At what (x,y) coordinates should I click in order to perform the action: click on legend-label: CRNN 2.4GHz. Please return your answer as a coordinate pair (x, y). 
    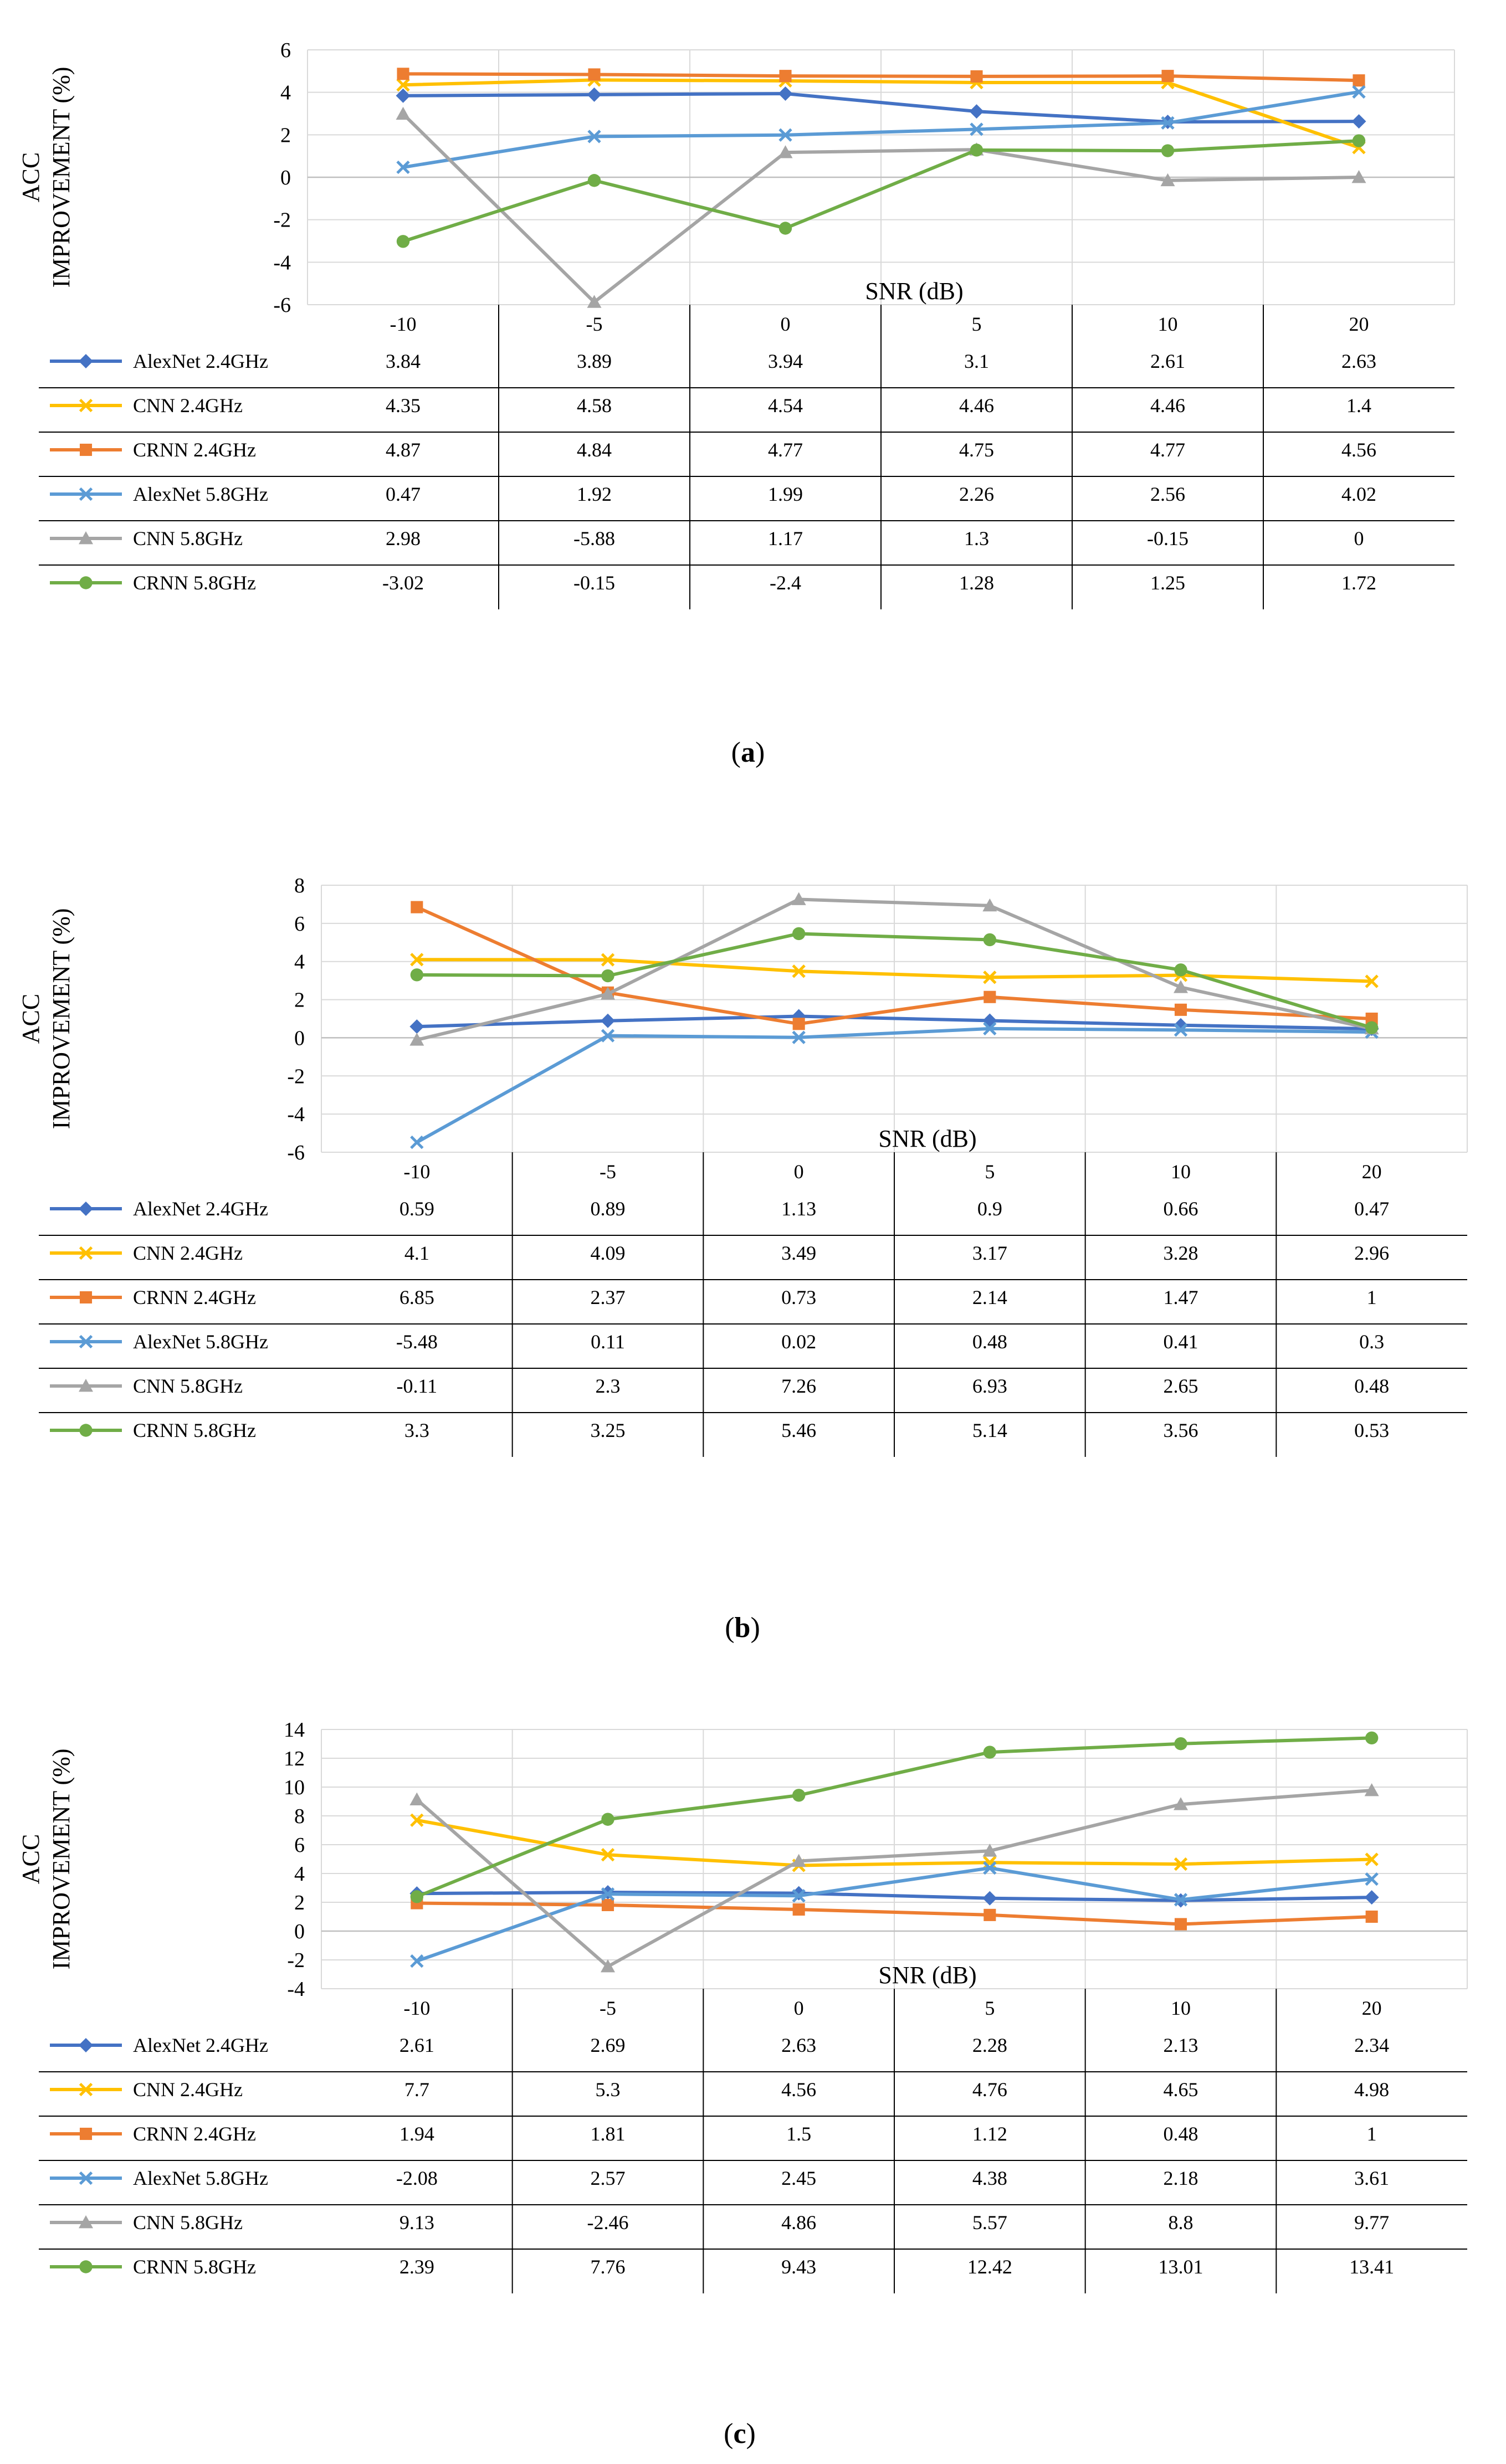
    Looking at the image, I should click on (195, 450).